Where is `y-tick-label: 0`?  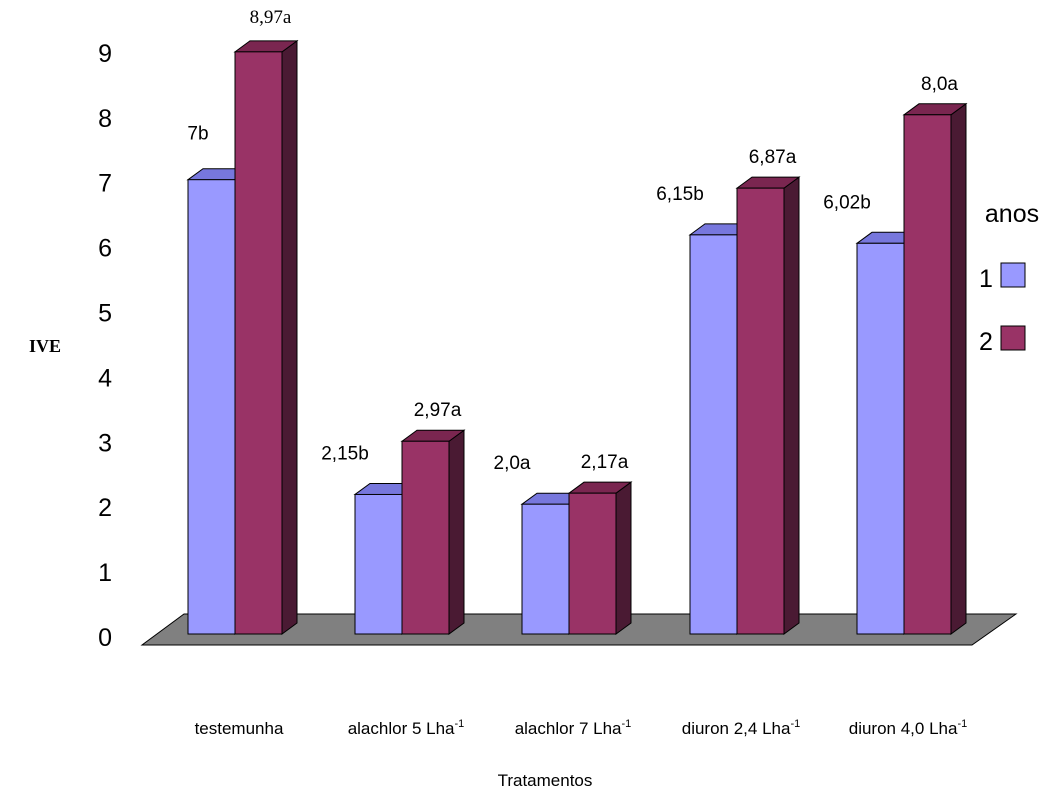 y-tick-label: 0 is located at coordinates (105, 638).